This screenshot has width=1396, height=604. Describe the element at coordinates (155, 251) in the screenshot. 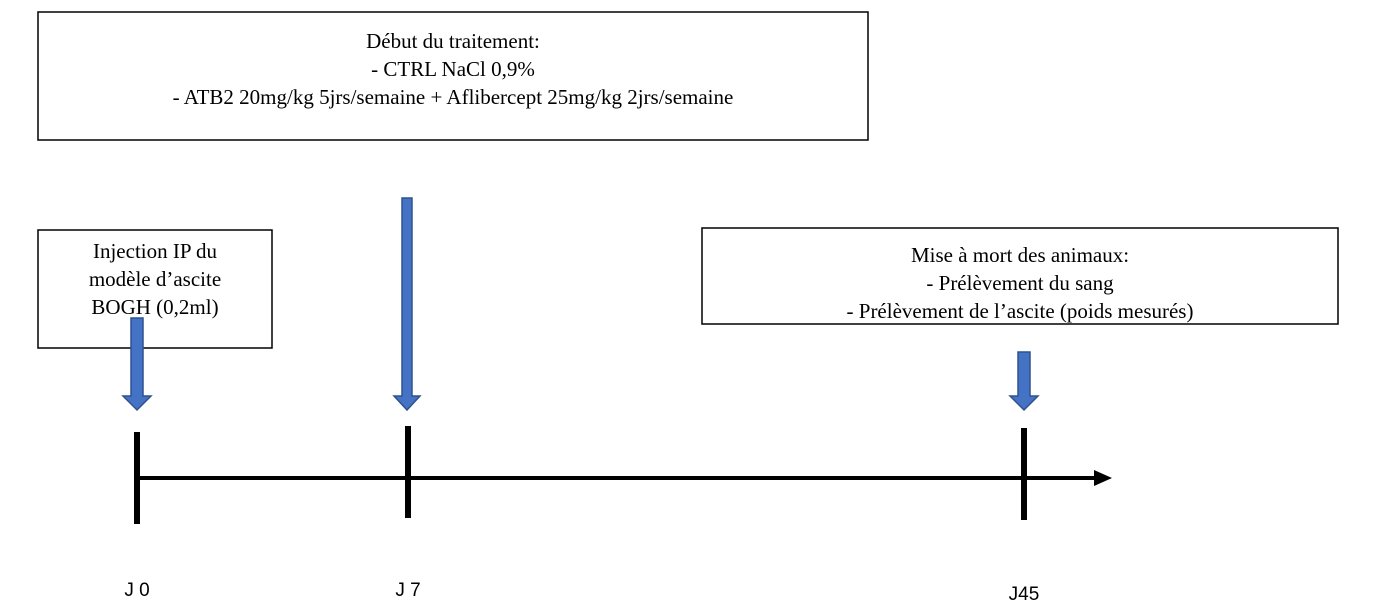

I see `box-text: Injection IP du` at that location.